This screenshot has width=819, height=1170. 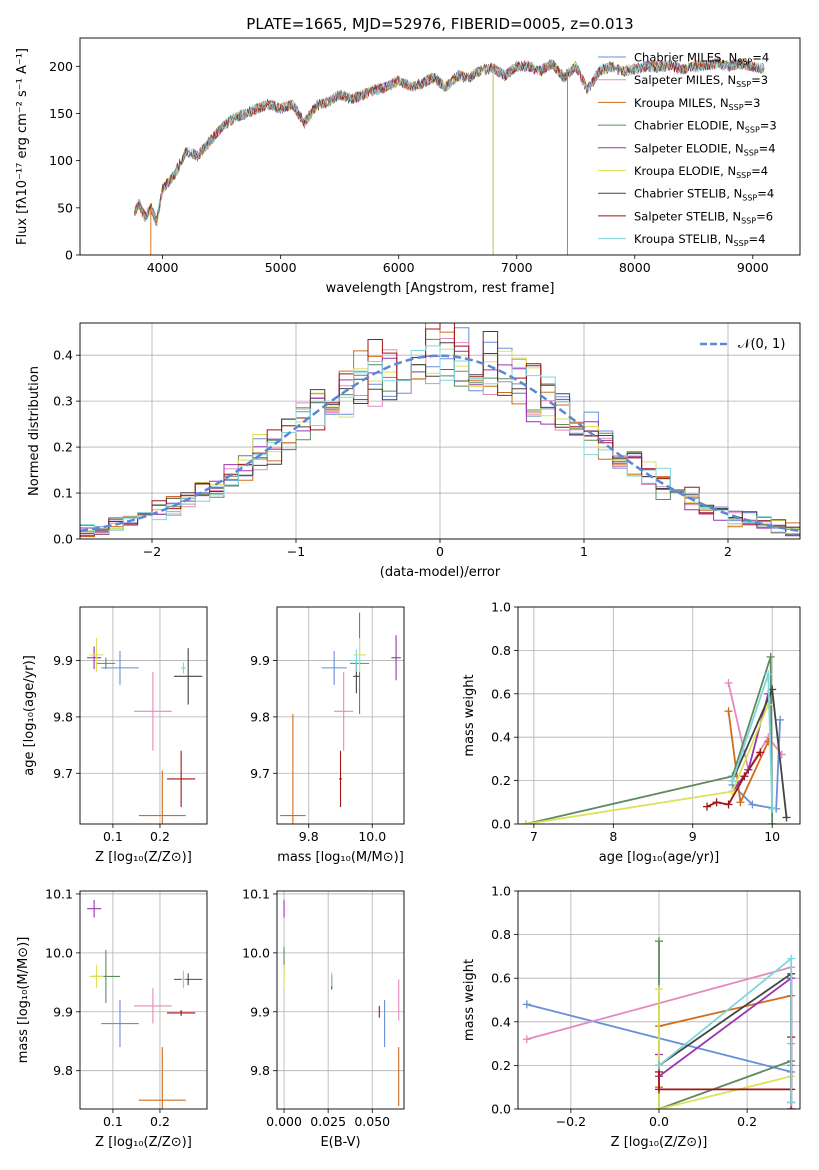 I want to click on y-tick-label: 0.6, so click(x=501, y=978).